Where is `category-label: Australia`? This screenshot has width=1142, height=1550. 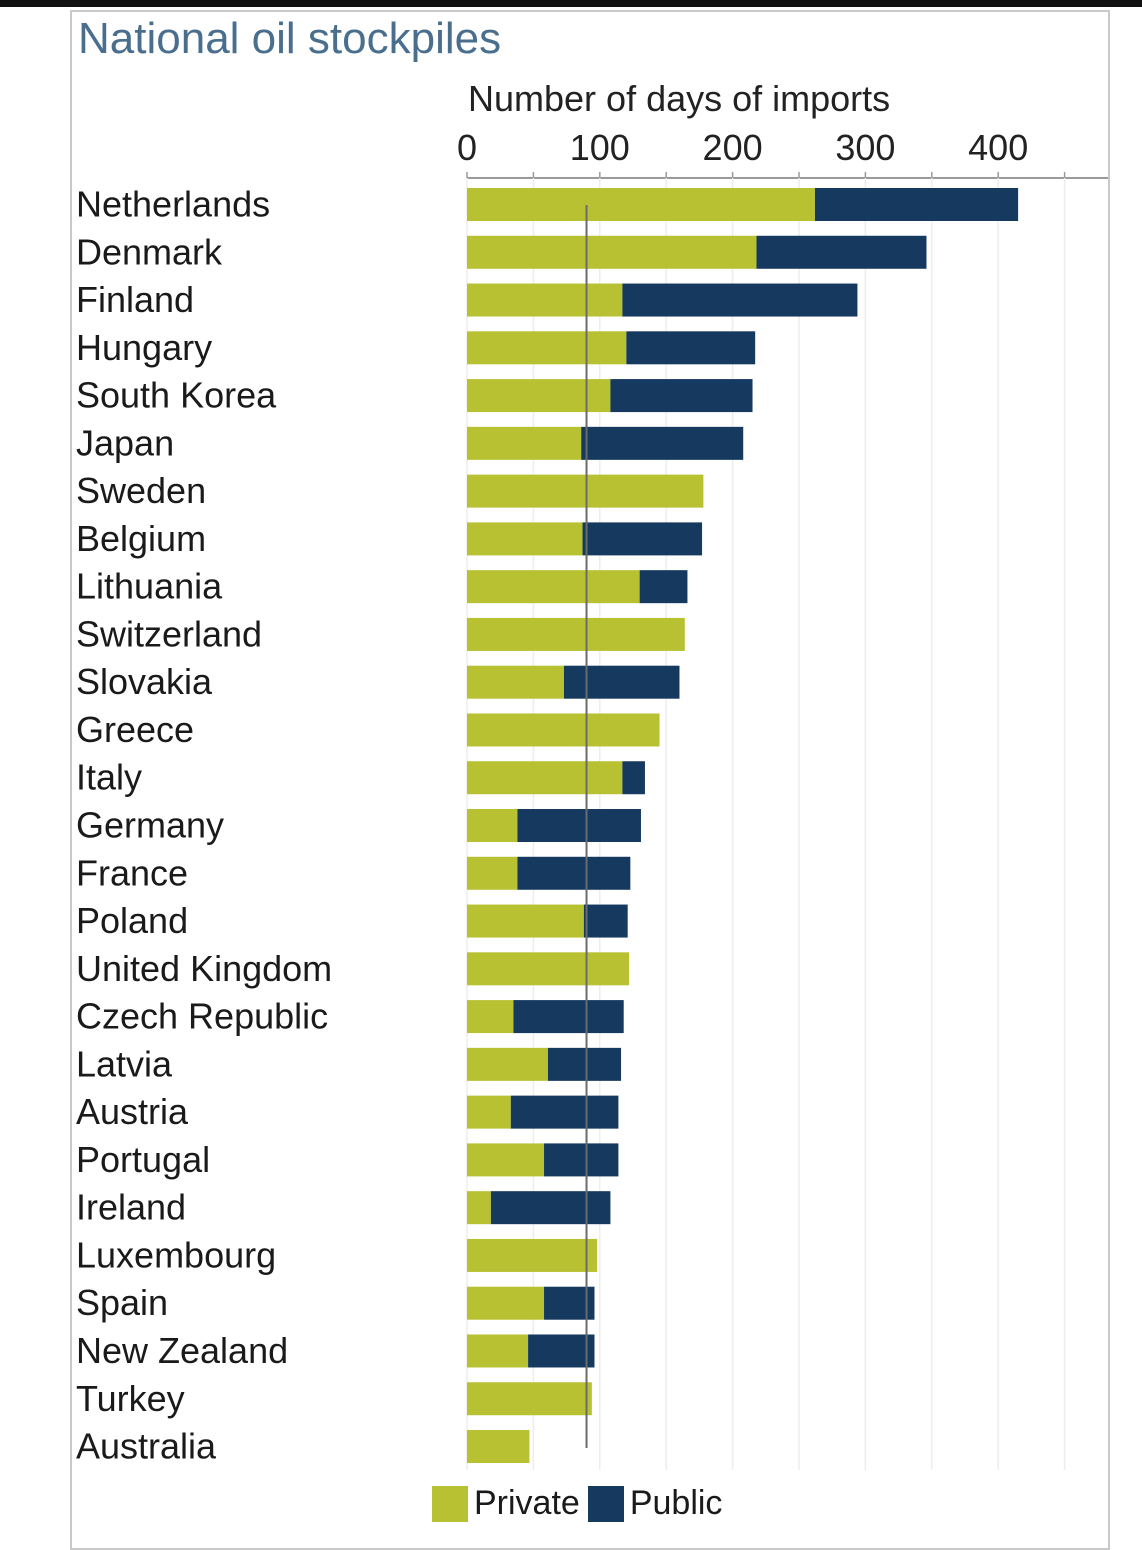
category-label: Australia is located at coordinates (146, 1446).